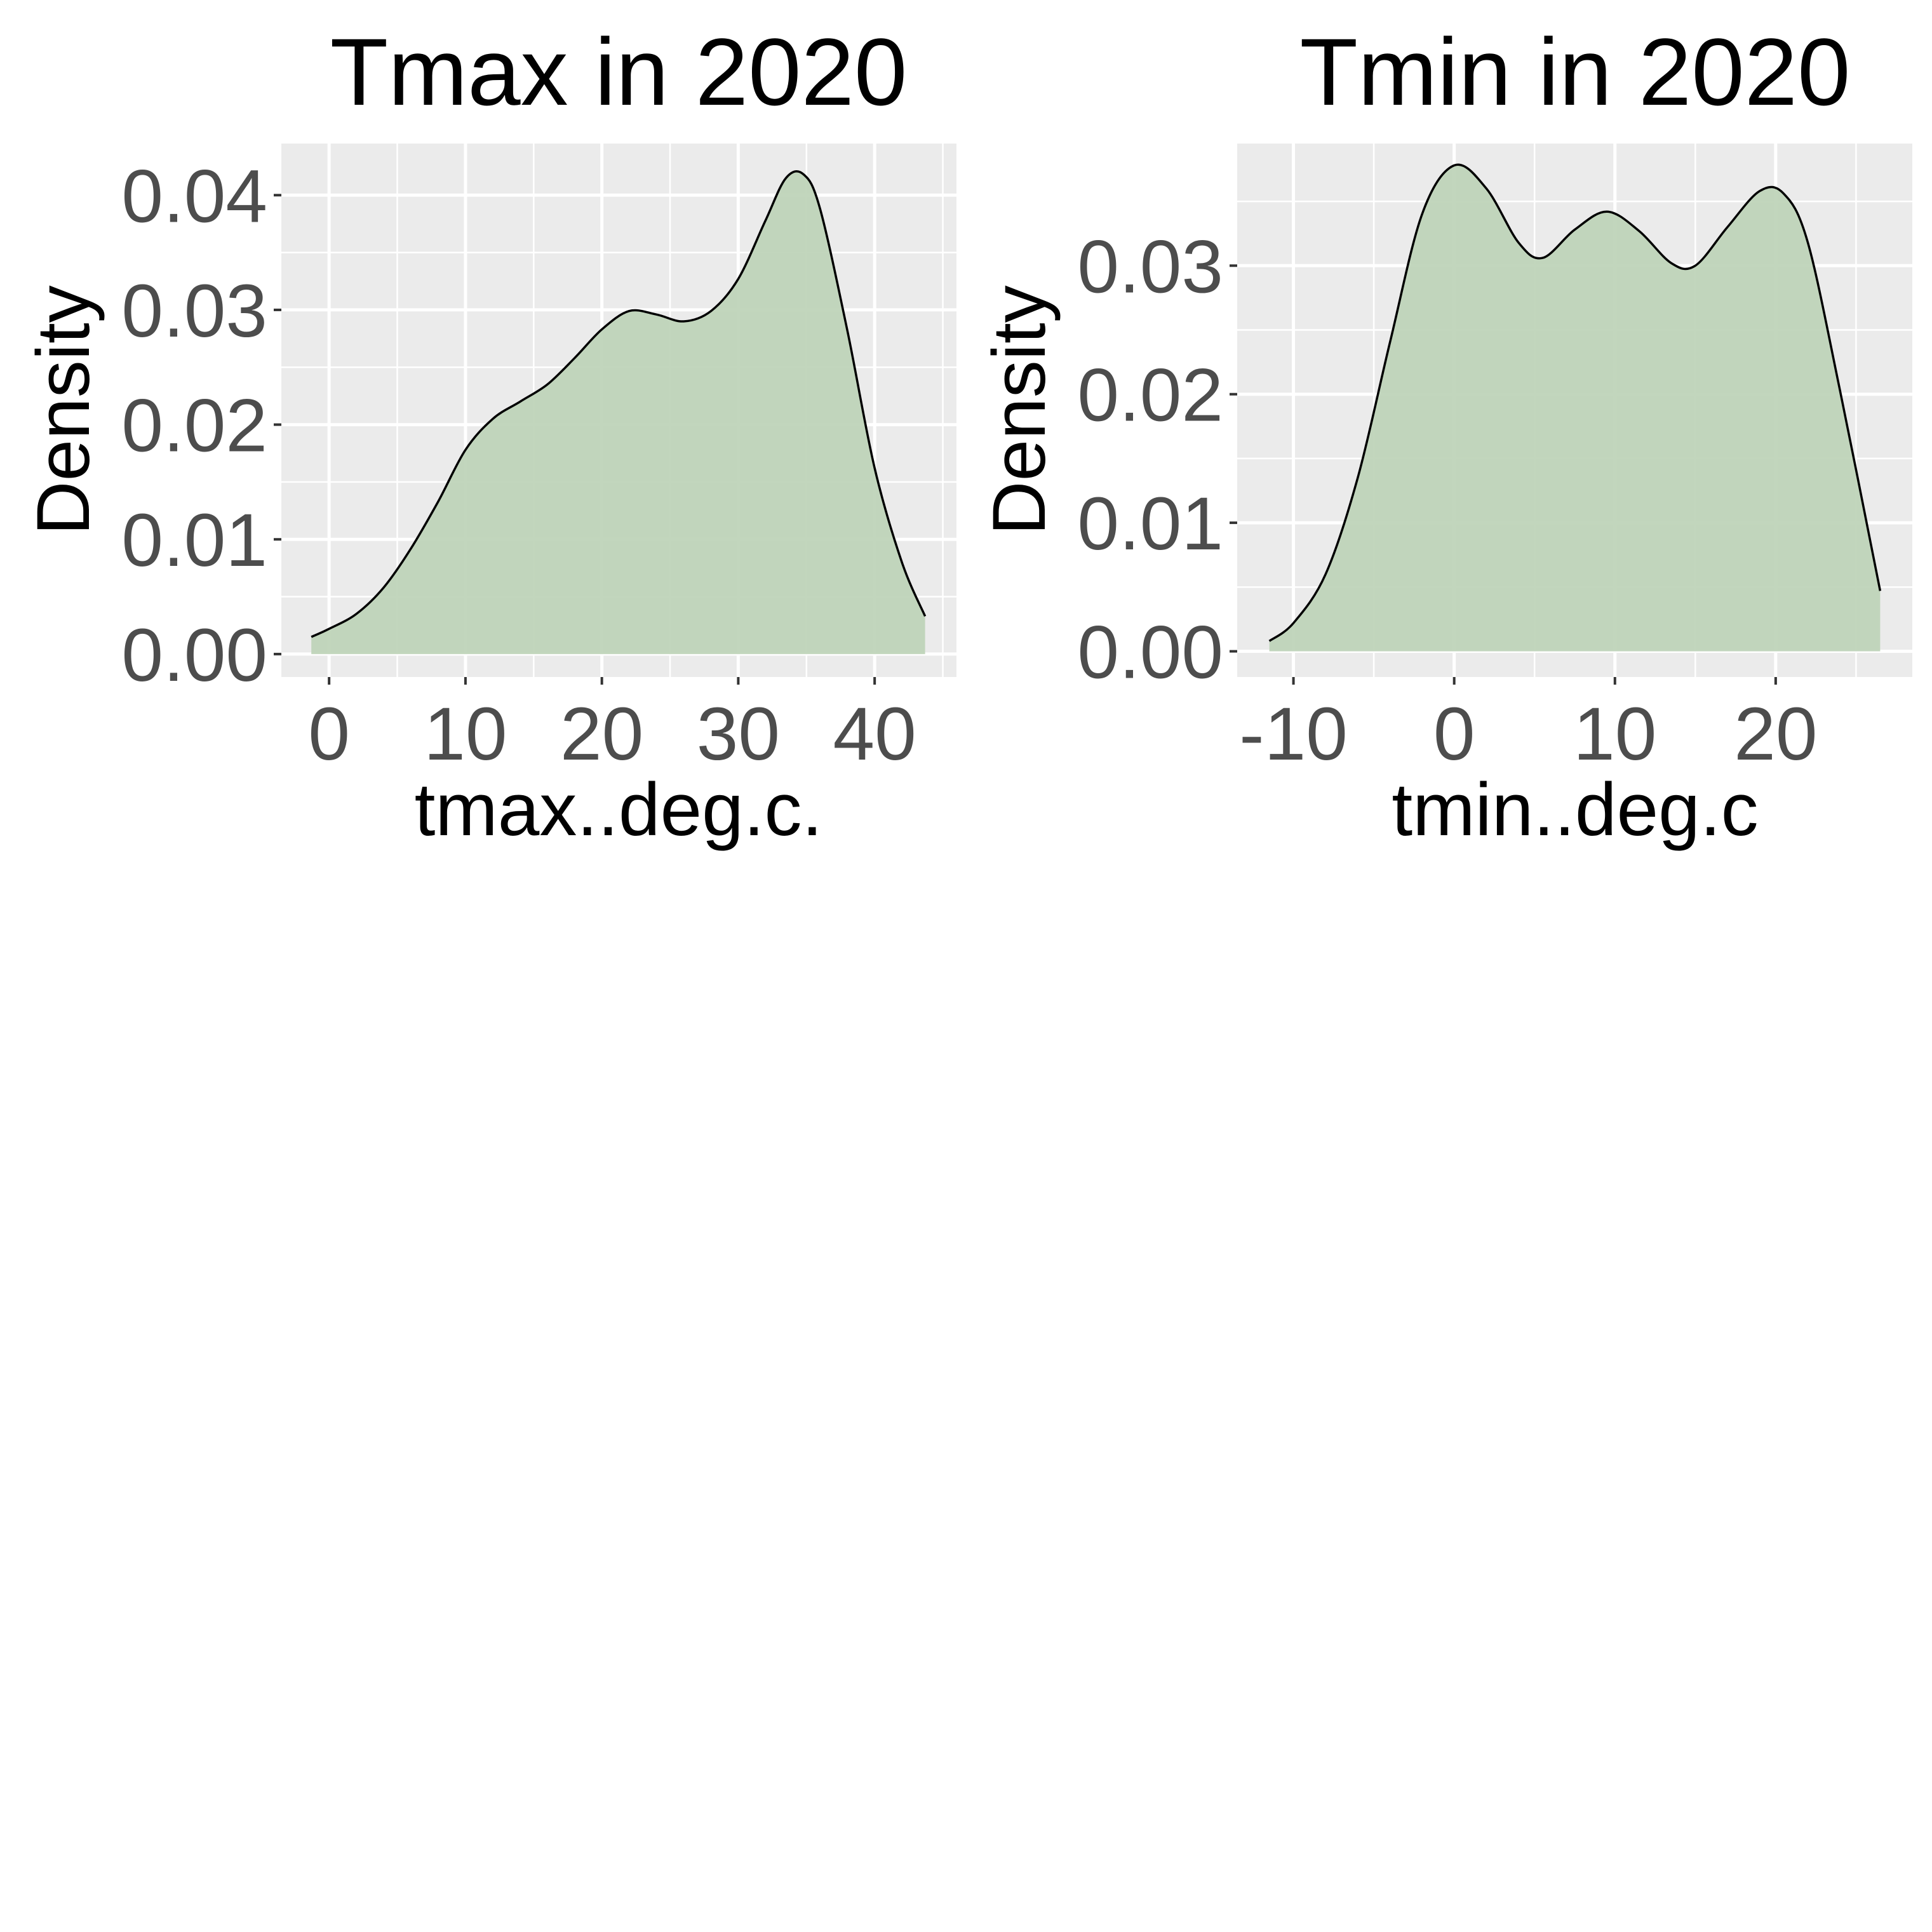  What do you see at coordinates (1293, 734) in the screenshot?
I see `tmin-x-tick-label-0: -10` at bounding box center [1293, 734].